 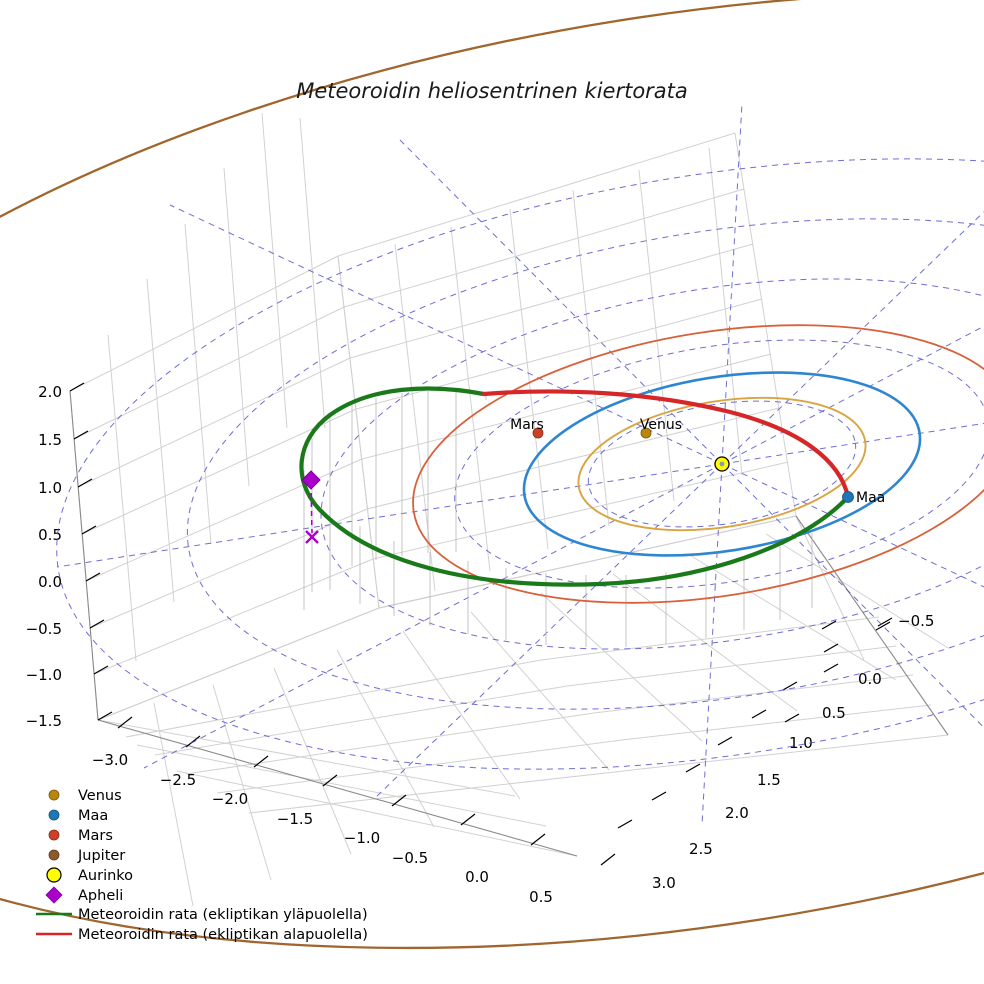 I want to click on x-tick-7: 0.5, so click(x=541, y=897).